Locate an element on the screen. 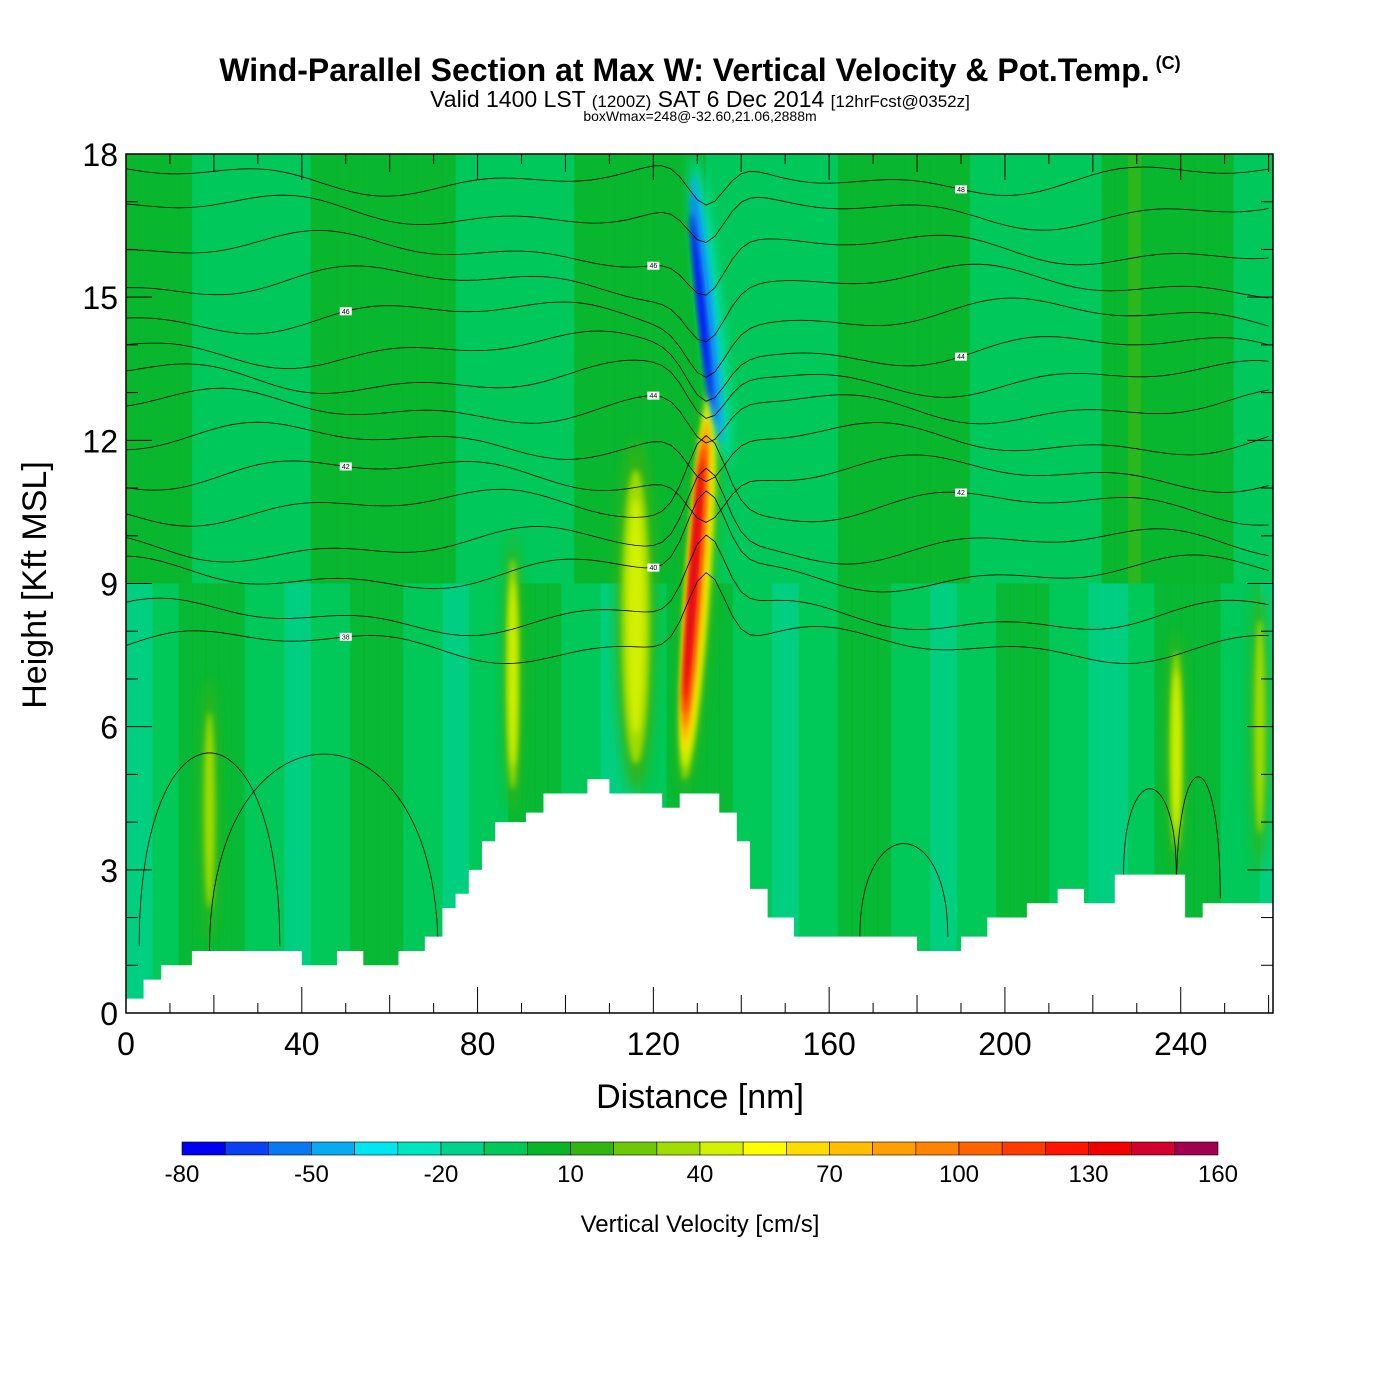 This screenshot has height=1400, width=1400. theta-contour-label: 44 is located at coordinates (961, 357).